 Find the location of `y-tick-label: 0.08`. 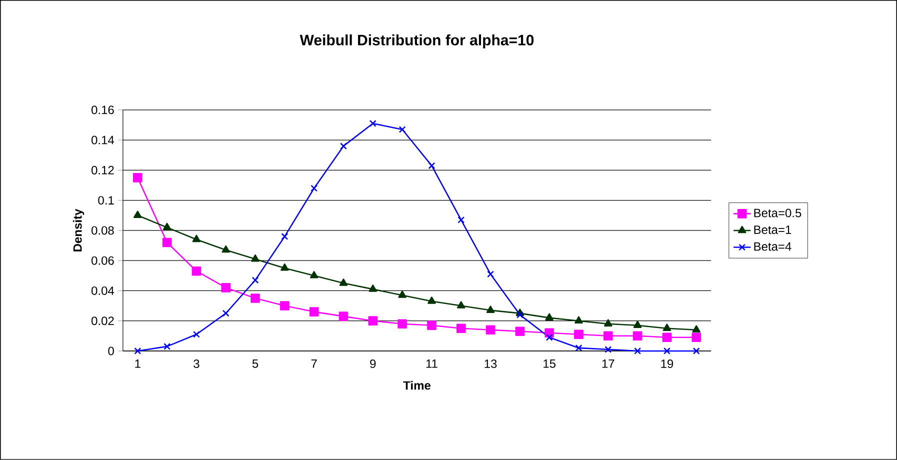

y-tick-label: 0.08 is located at coordinates (103, 230).